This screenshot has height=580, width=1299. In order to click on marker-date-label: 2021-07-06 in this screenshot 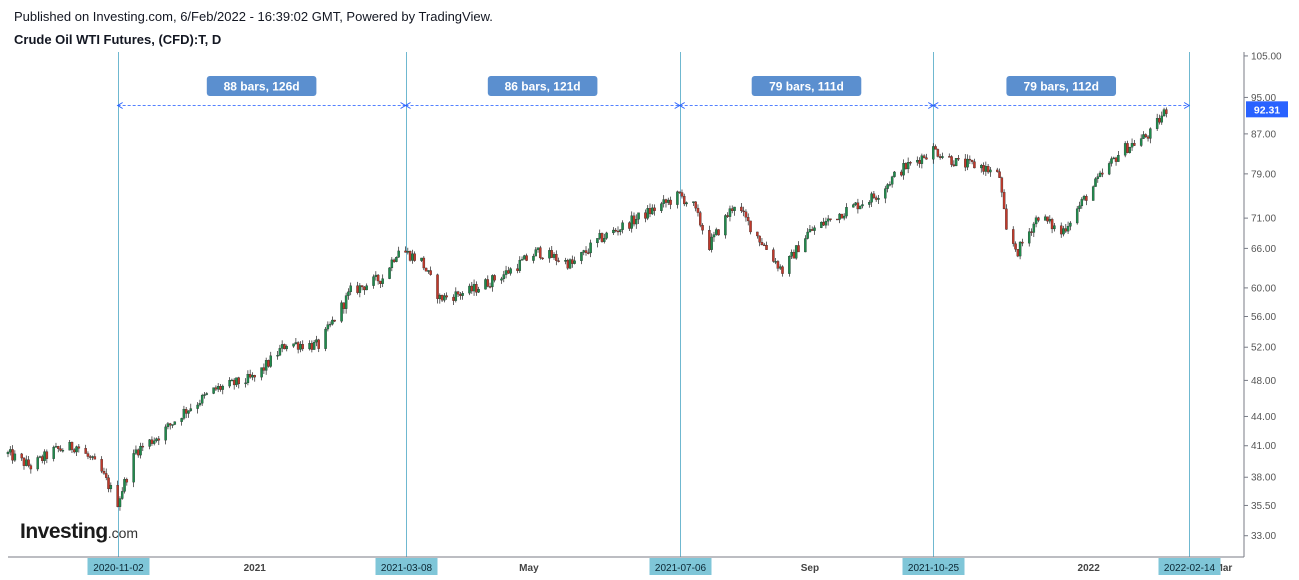, I will do `click(681, 568)`.